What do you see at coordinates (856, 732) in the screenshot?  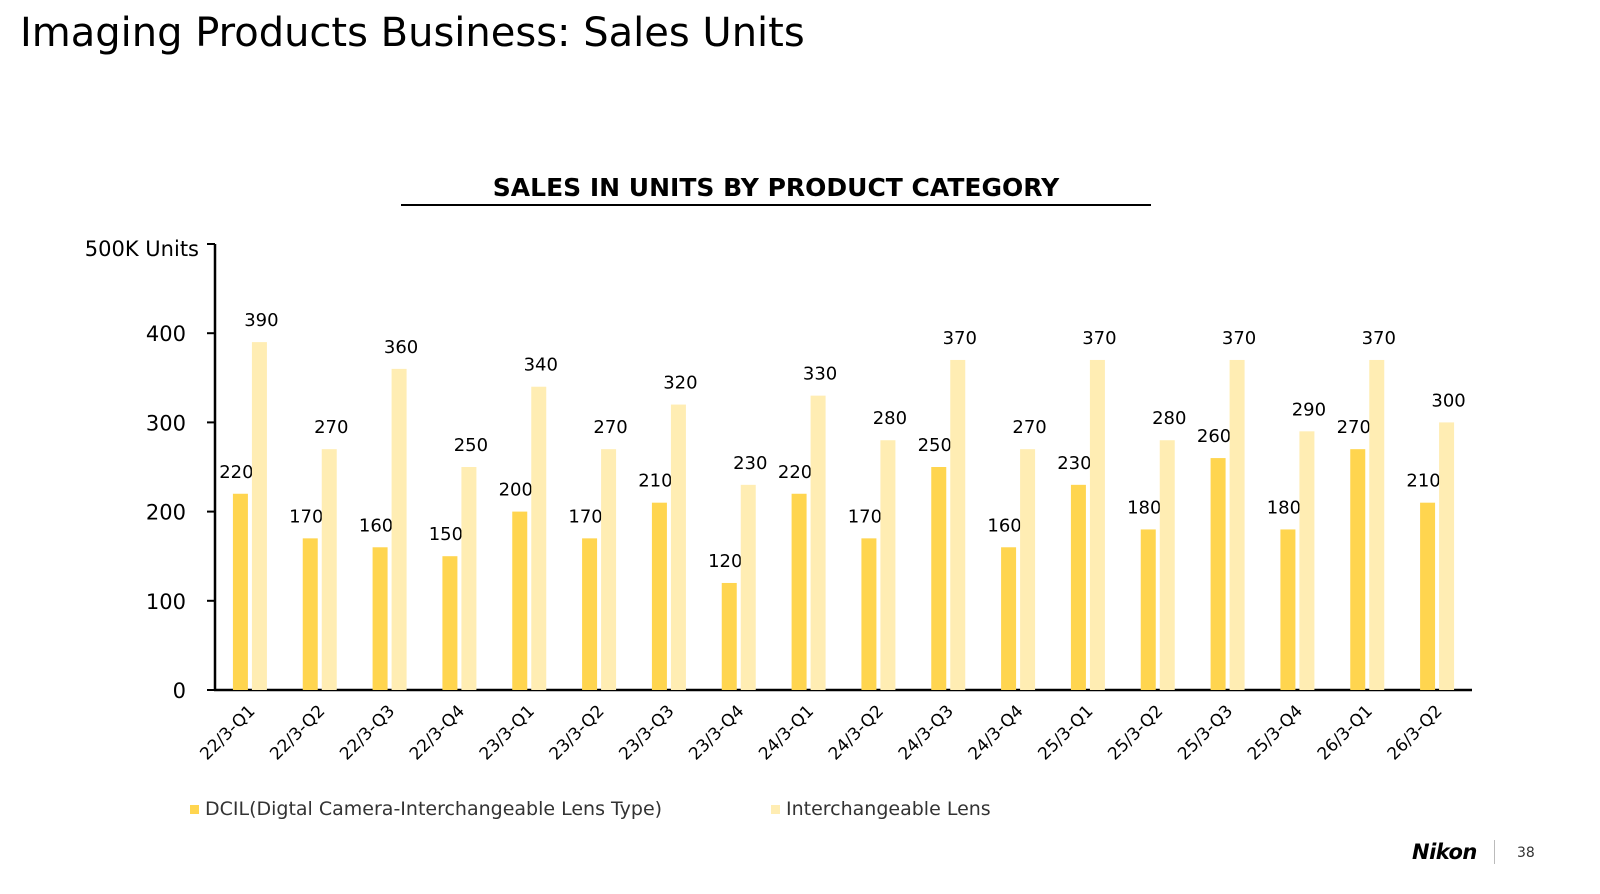 I see `x-tick-label: 24/3-Q2` at bounding box center [856, 732].